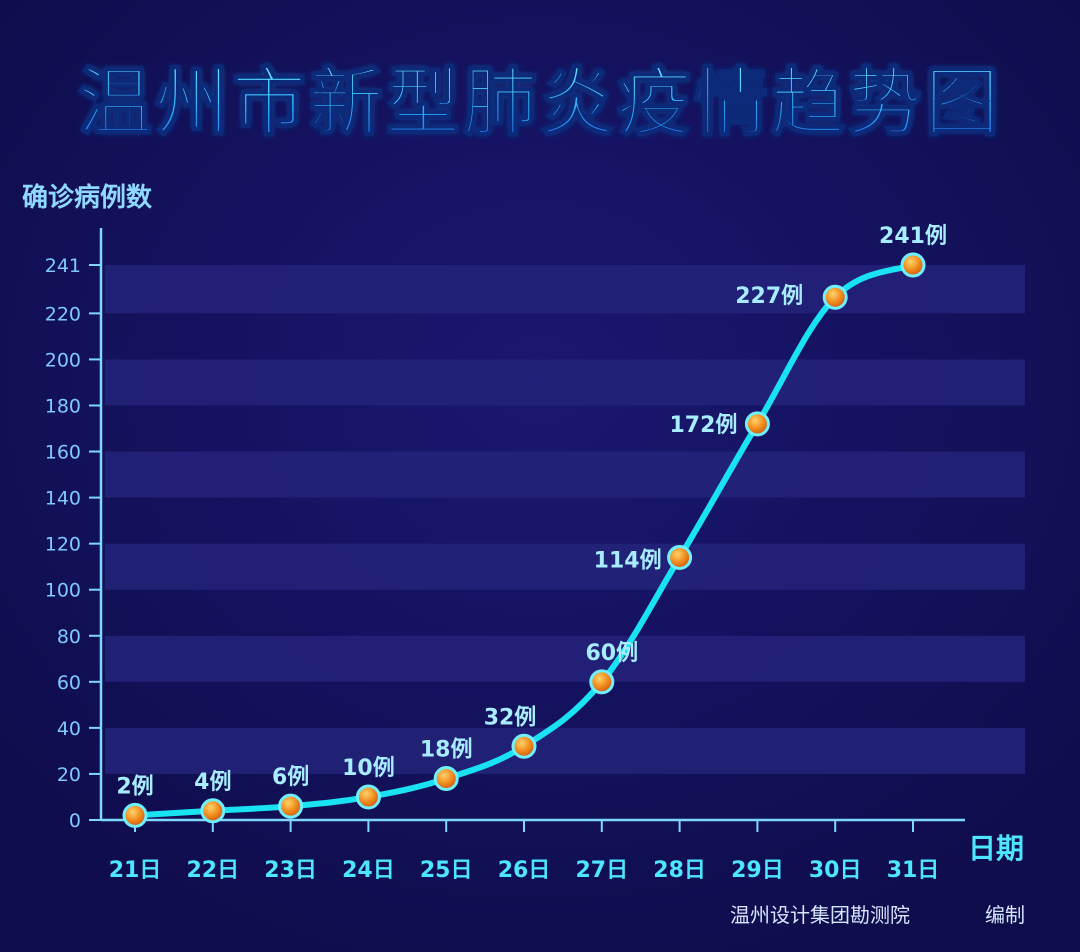 Image resolution: width=1080 pixels, height=952 pixels. What do you see at coordinates (679, 870) in the screenshot?
I see `x-tick-label: 28日` at bounding box center [679, 870].